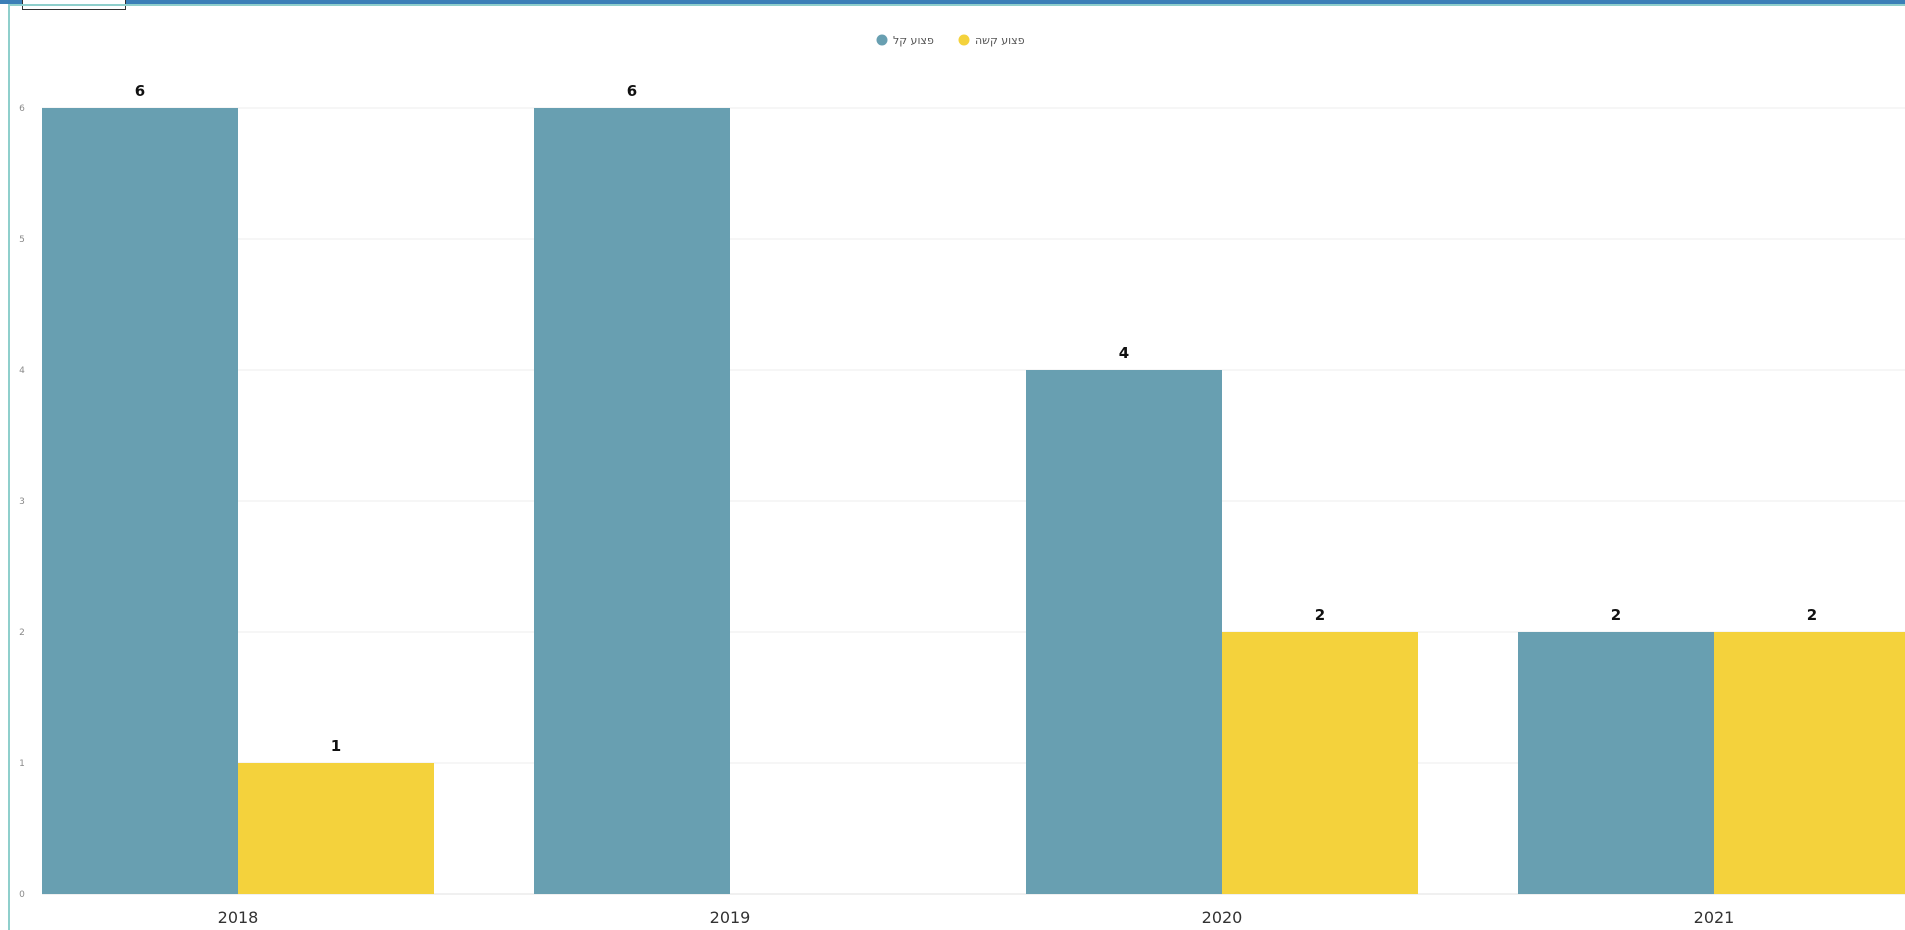 Image resolution: width=1905 pixels, height=930 pixels. What do you see at coordinates (22, 109) in the screenshot?
I see `y-tick-label: 6` at bounding box center [22, 109].